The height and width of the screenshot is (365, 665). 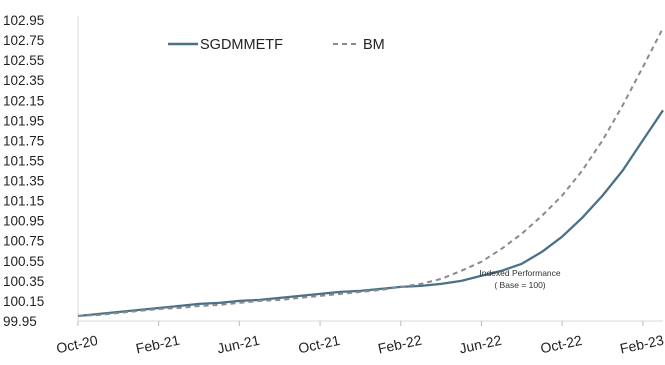 What do you see at coordinates (520, 279) in the screenshot?
I see `annotation: Indexed Performance ( Base = 100)` at bounding box center [520, 279].